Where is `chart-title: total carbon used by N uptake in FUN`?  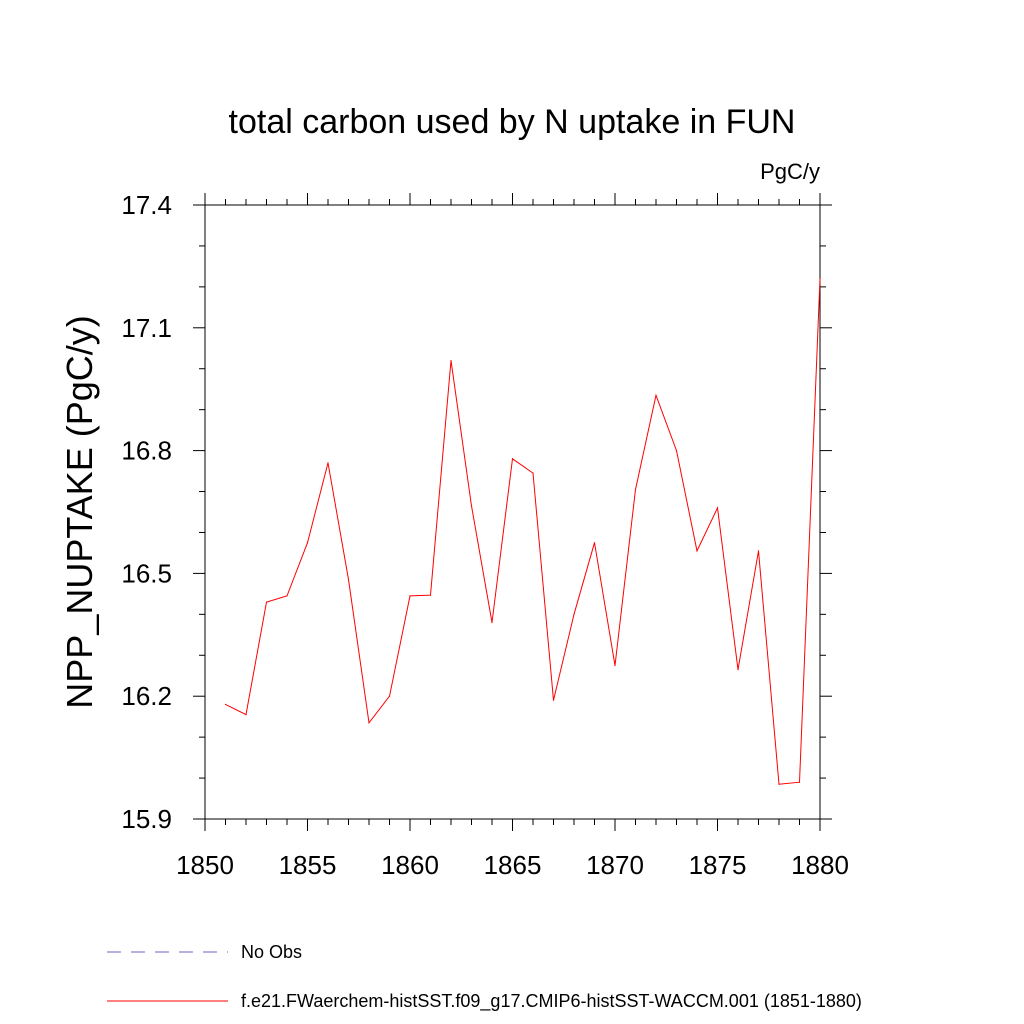
chart-title: total carbon used by N uptake in FUN is located at coordinates (512, 122).